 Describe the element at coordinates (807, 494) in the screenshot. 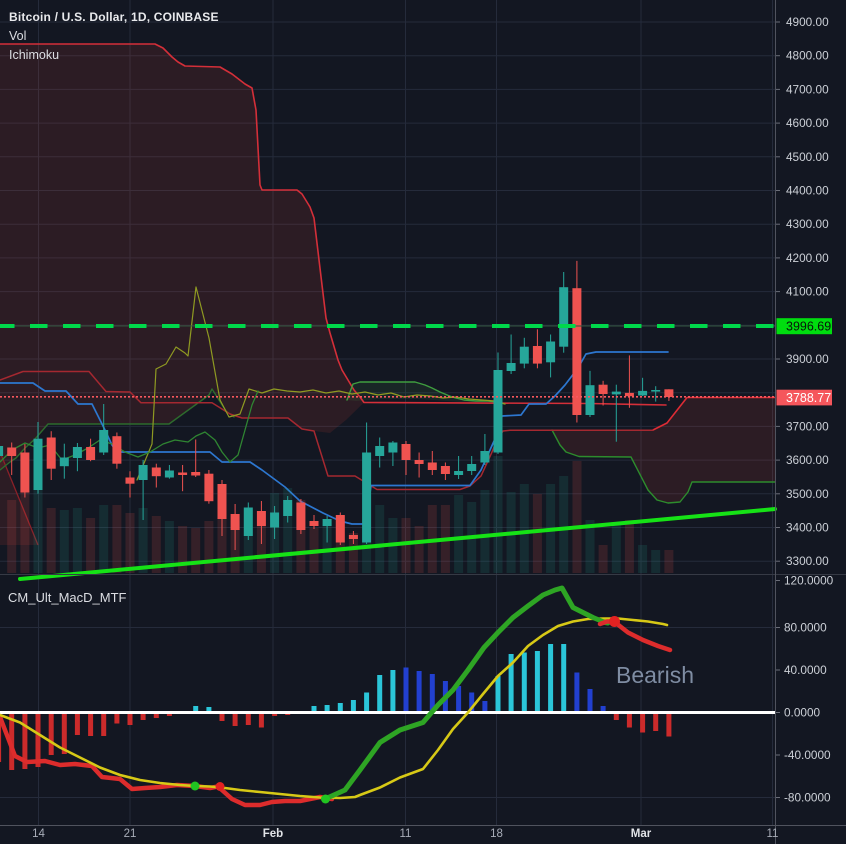

I see `svg-text: 3500.00` at that location.